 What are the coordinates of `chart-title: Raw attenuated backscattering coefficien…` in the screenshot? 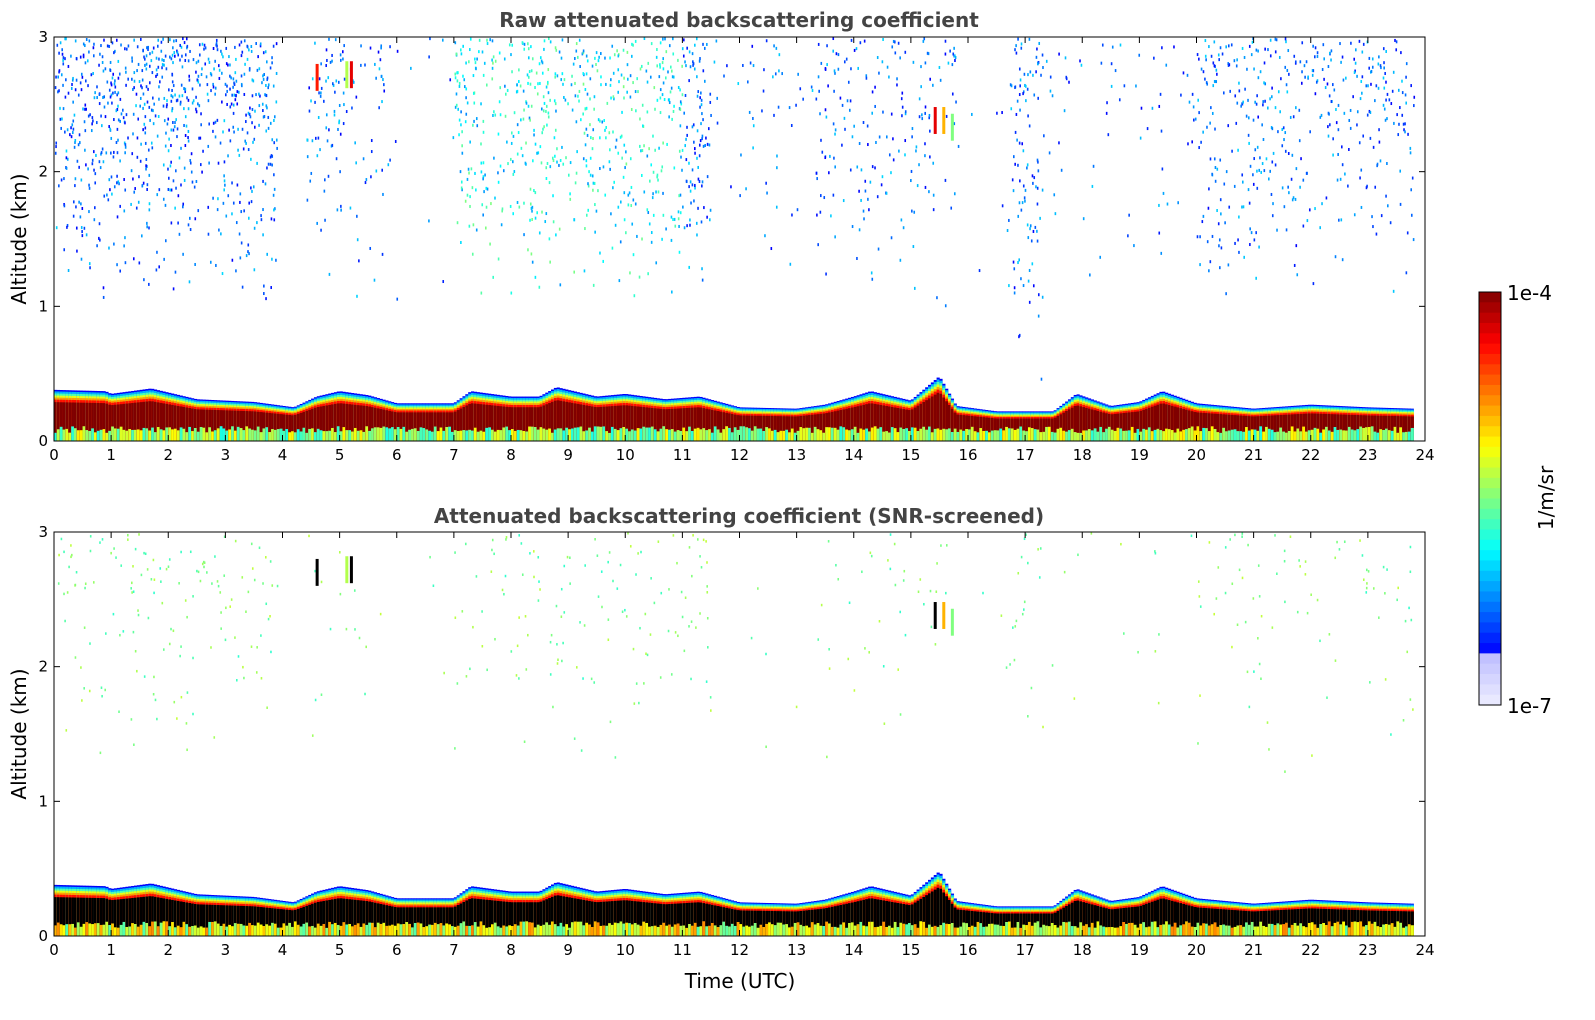 It's located at (739, 20).